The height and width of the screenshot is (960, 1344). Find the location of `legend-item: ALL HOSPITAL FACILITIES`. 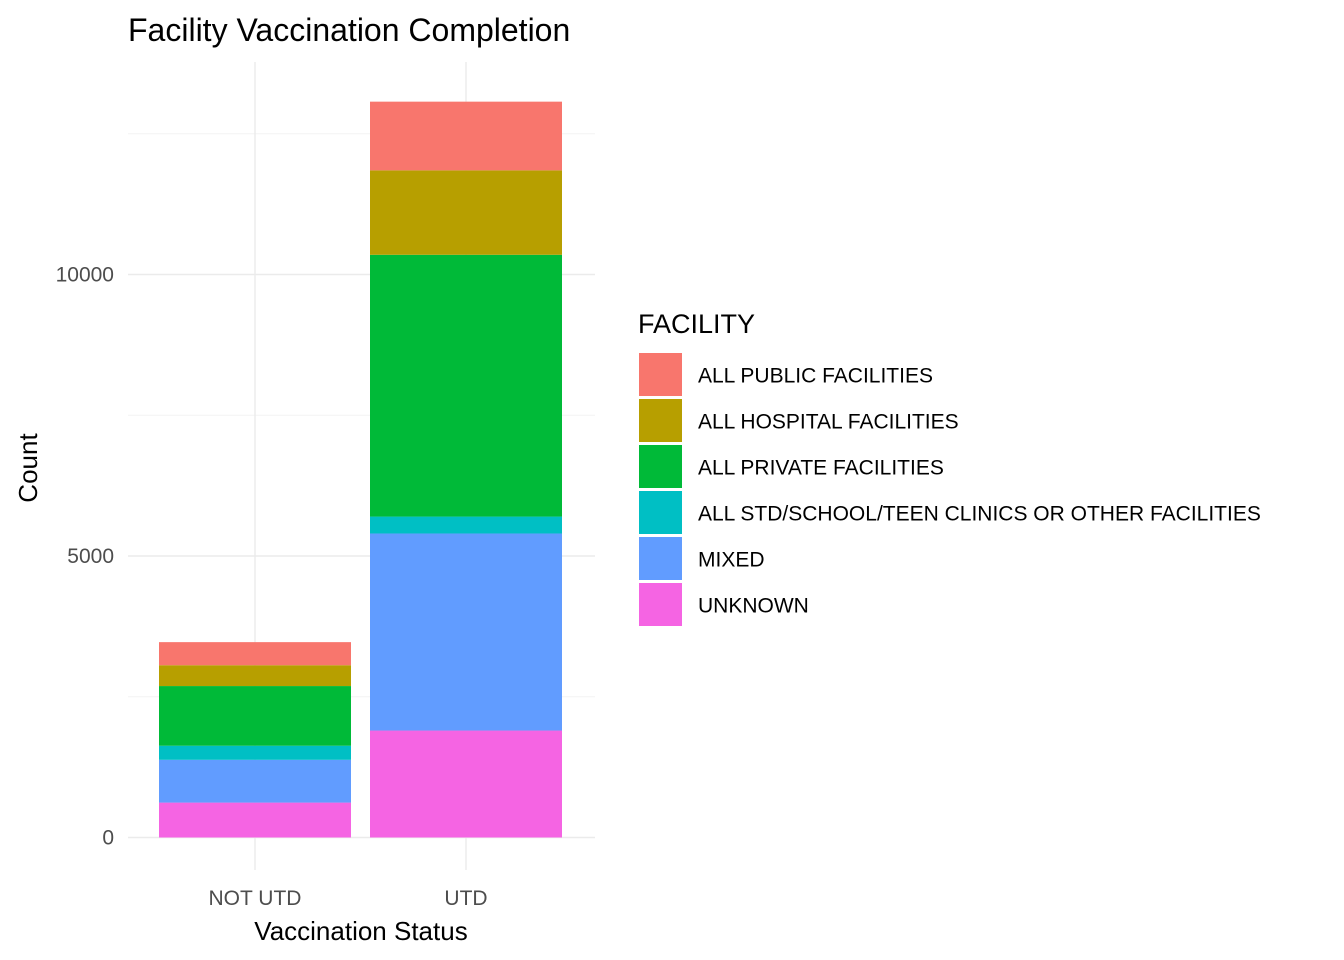

legend-item: ALL HOSPITAL FACILITIES is located at coordinates (799, 420).